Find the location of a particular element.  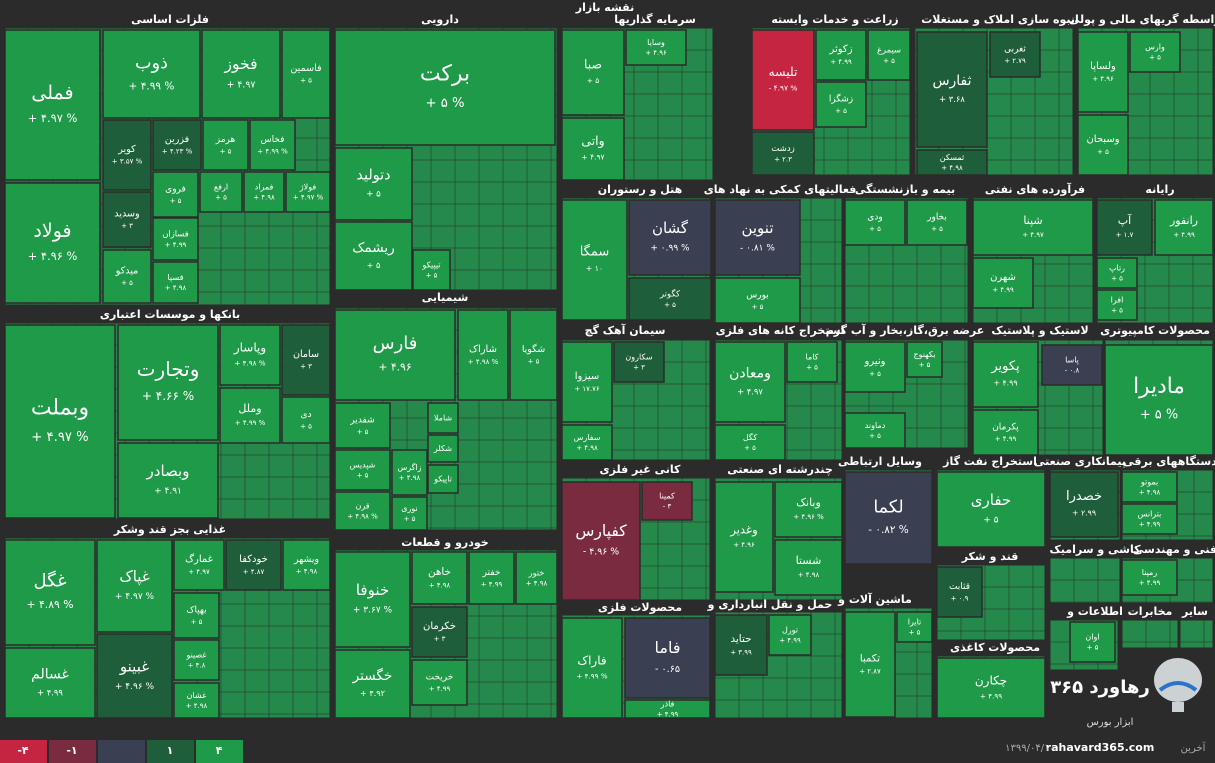

tile: فاذر + ۴.۹۹ is located at coordinates (667, 709).